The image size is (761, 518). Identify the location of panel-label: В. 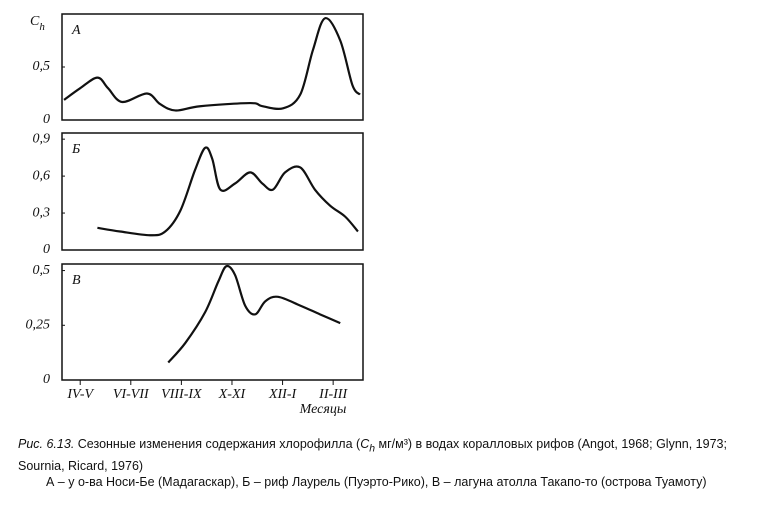
(76, 280).